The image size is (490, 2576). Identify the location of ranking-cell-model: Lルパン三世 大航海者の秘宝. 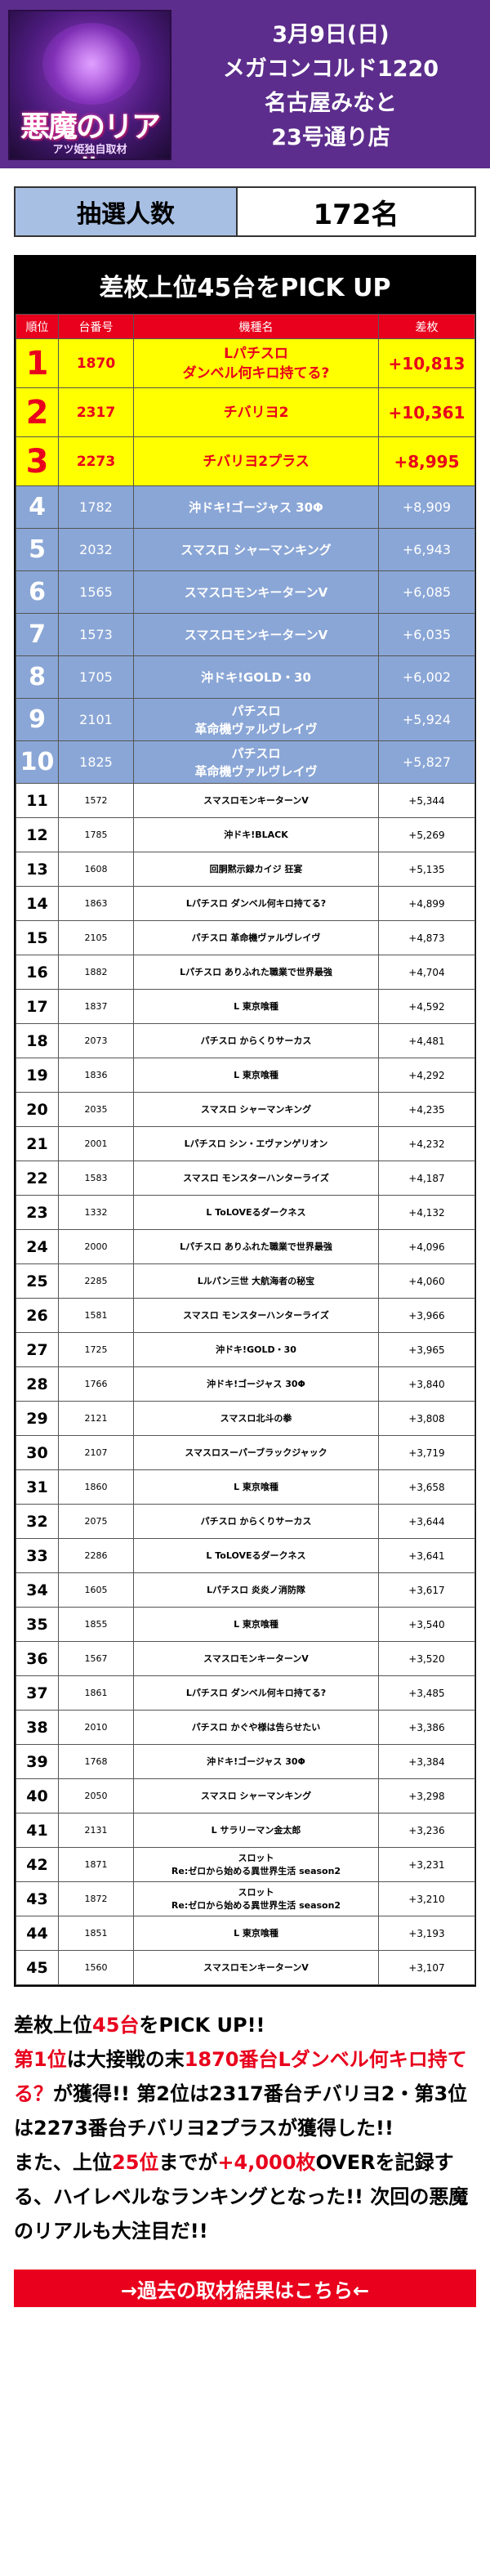
(256, 1281).